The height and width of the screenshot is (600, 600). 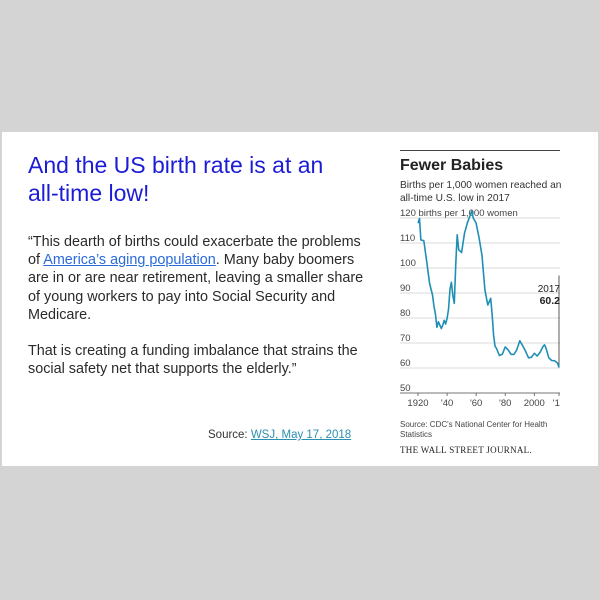 What do you see at coordinates (447, 403) in the screenshot?
I see `x-tick-label-1940: '40` at bounding box center [447, 403].